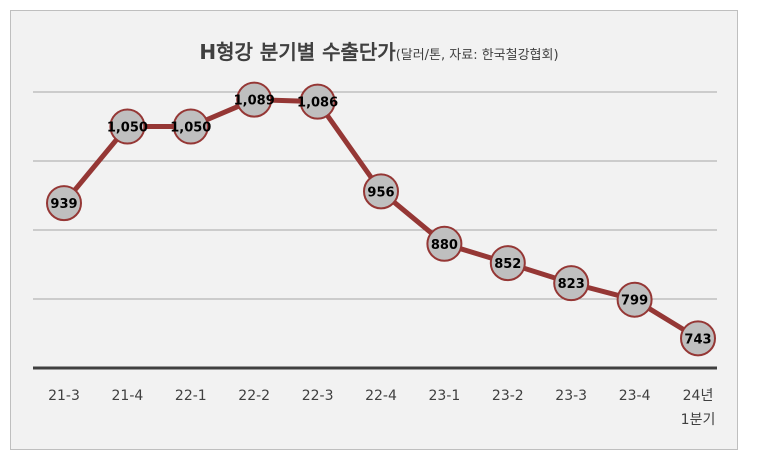  I want to click on data-label: 1,089, so click(254, 101).